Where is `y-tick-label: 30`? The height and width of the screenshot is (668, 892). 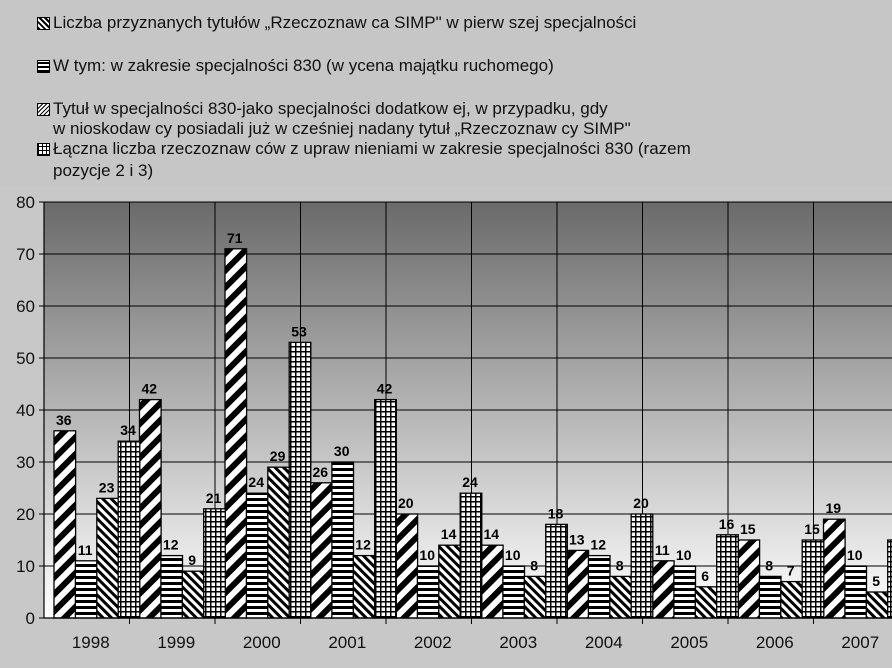
y-tick-label: 30 is located at coordinates (25, 462).